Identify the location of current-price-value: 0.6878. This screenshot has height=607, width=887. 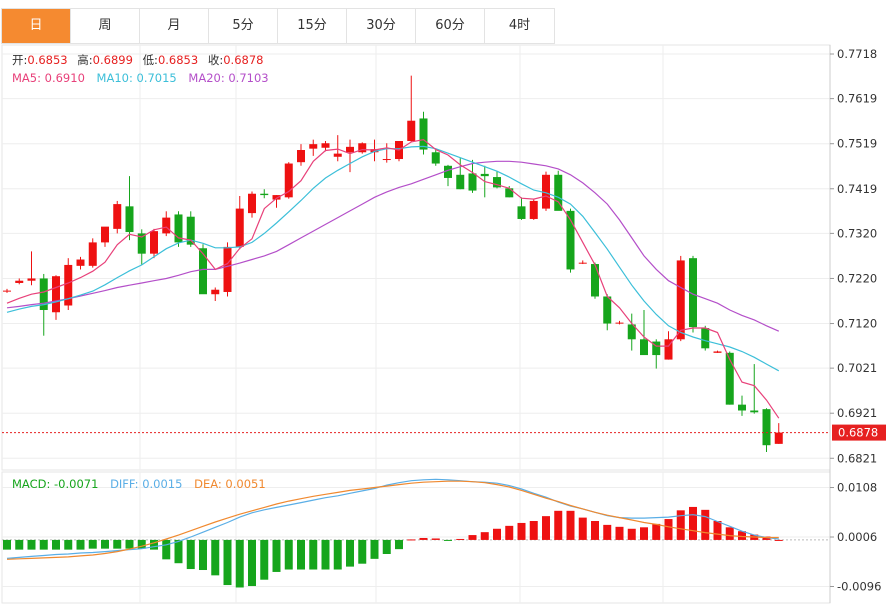
(858, 433).